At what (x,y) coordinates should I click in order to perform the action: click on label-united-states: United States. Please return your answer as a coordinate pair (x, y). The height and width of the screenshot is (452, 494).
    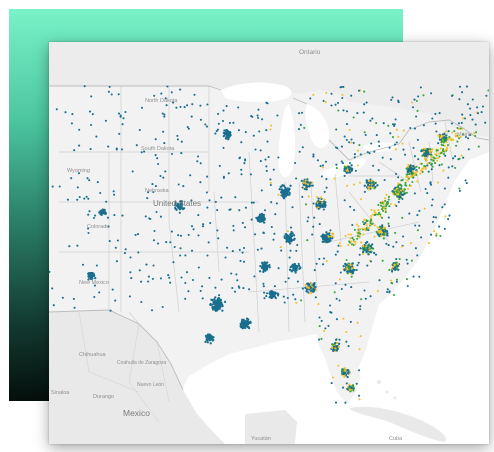
    Looking at the image, I should click on (177, 203).